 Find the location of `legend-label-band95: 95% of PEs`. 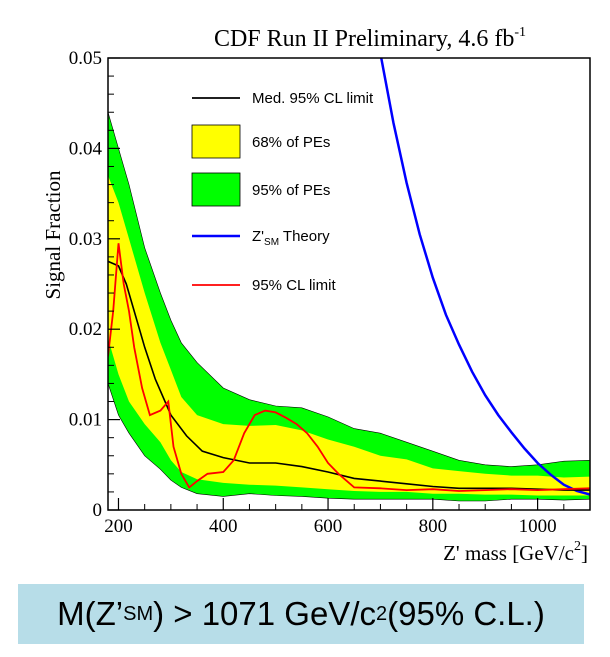

legend-label-band95: 95% of PEs is located at coordinates (291, 190).